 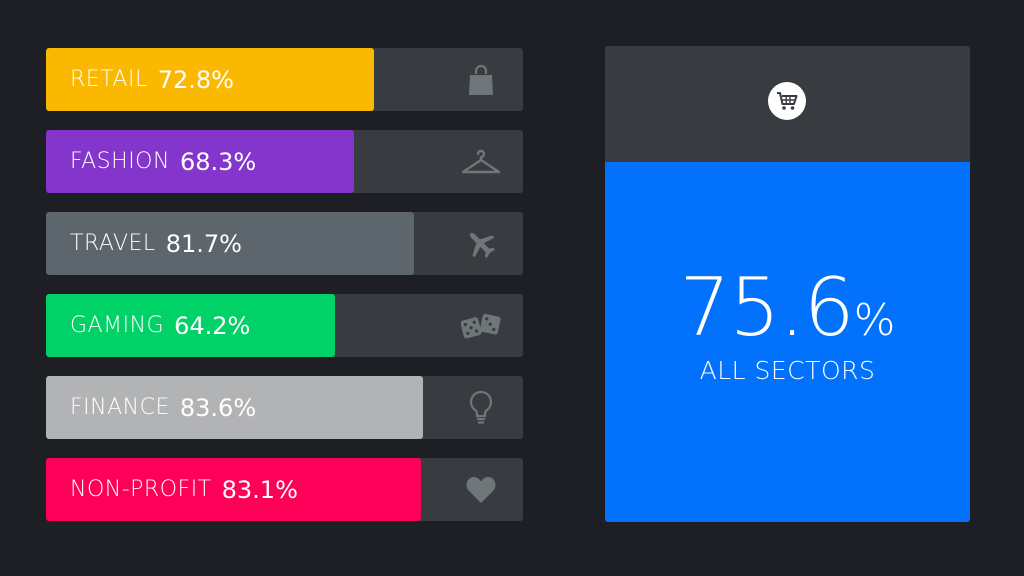 I want to click on summary-unit: %, so click(x=874, y=320).